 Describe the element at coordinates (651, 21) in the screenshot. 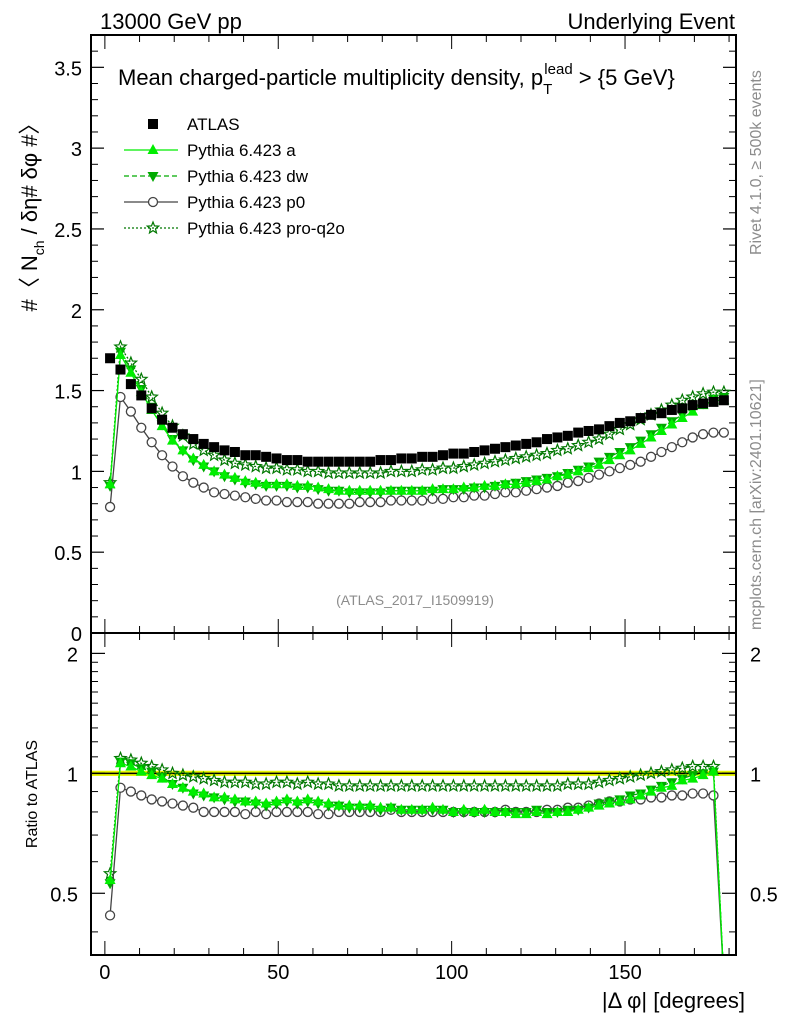

I see `header-right: Underlying Event` at that location.